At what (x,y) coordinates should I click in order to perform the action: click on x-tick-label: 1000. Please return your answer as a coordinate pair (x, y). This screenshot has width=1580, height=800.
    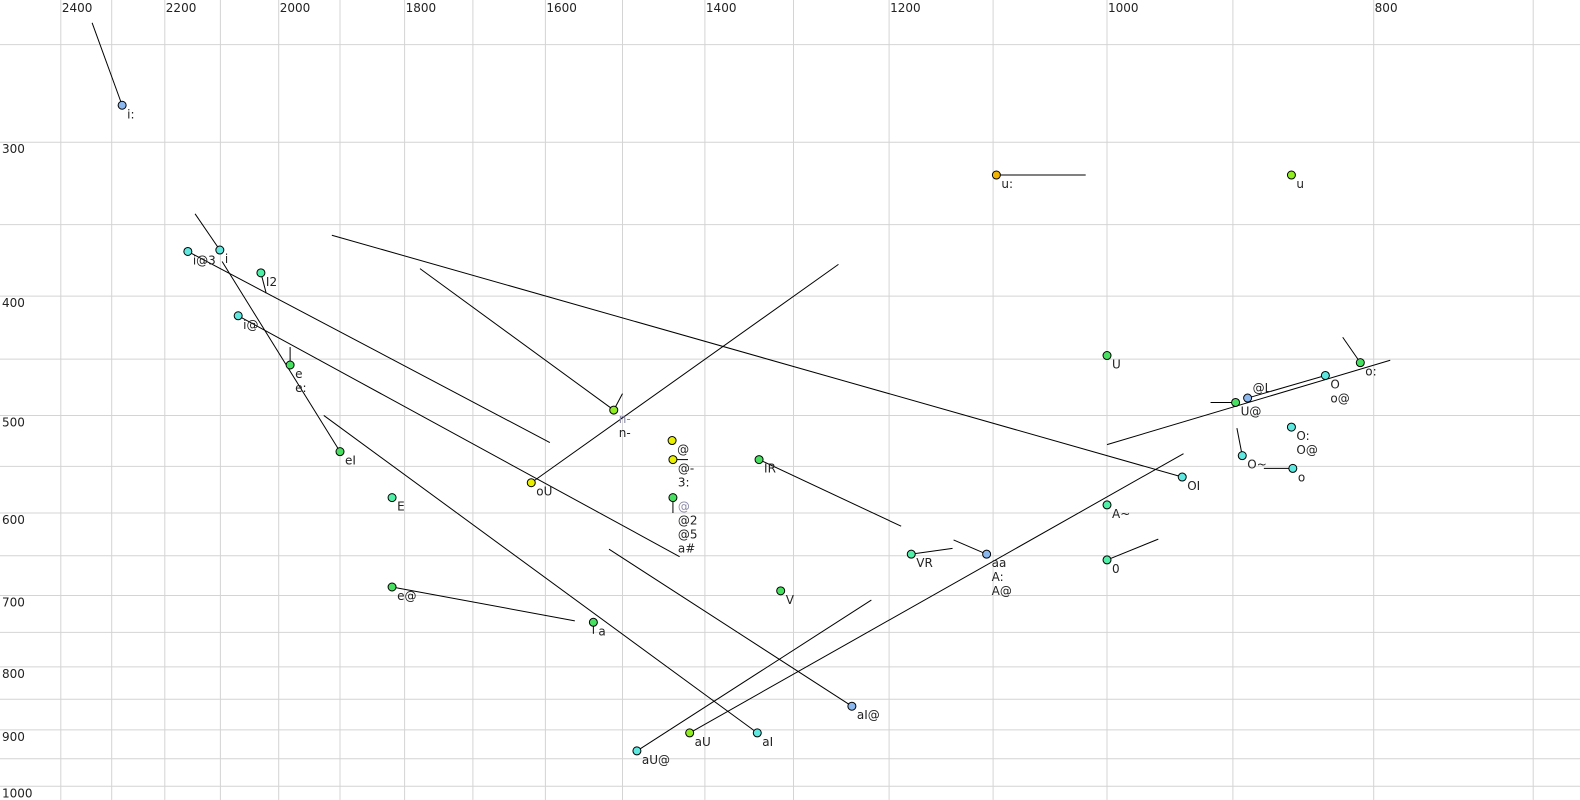
    Looking at the image, I should click on (1123, 8).